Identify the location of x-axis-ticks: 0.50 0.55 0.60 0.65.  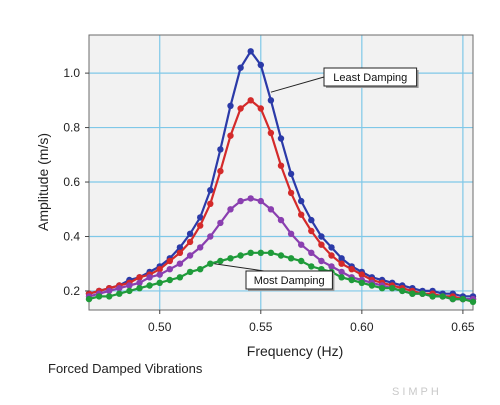
(311, 322).